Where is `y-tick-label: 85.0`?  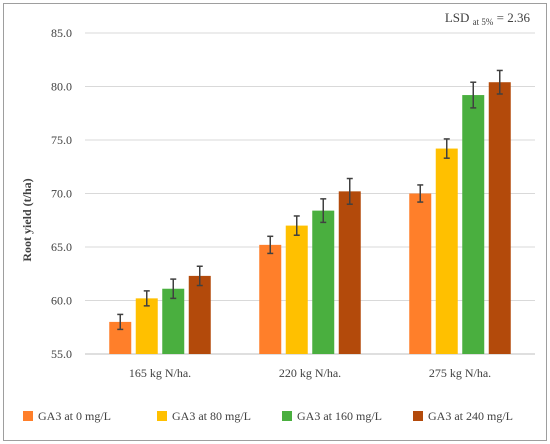
y-tick-label: 85.0 is located at coordinates (61, 33).